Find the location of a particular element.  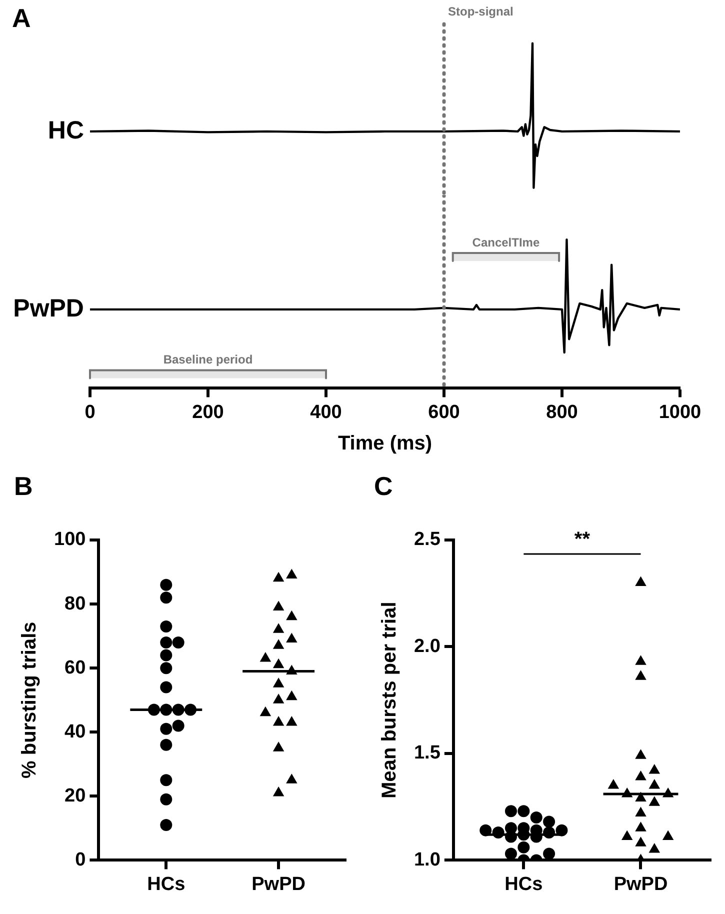

series-label: PwPD is located at coordinates (48, 308).